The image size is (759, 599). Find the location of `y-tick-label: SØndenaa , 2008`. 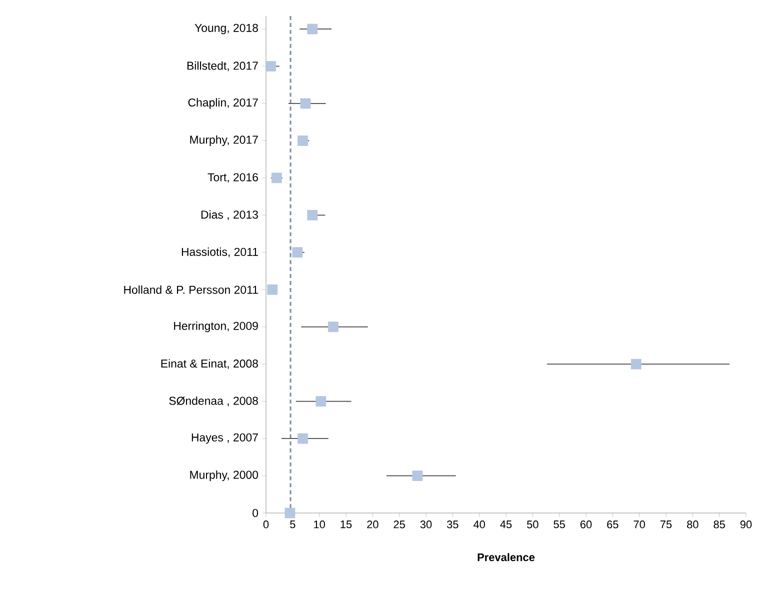

y-tick-label: SØndenaa , 2008 is located at coordinates (213, 401).